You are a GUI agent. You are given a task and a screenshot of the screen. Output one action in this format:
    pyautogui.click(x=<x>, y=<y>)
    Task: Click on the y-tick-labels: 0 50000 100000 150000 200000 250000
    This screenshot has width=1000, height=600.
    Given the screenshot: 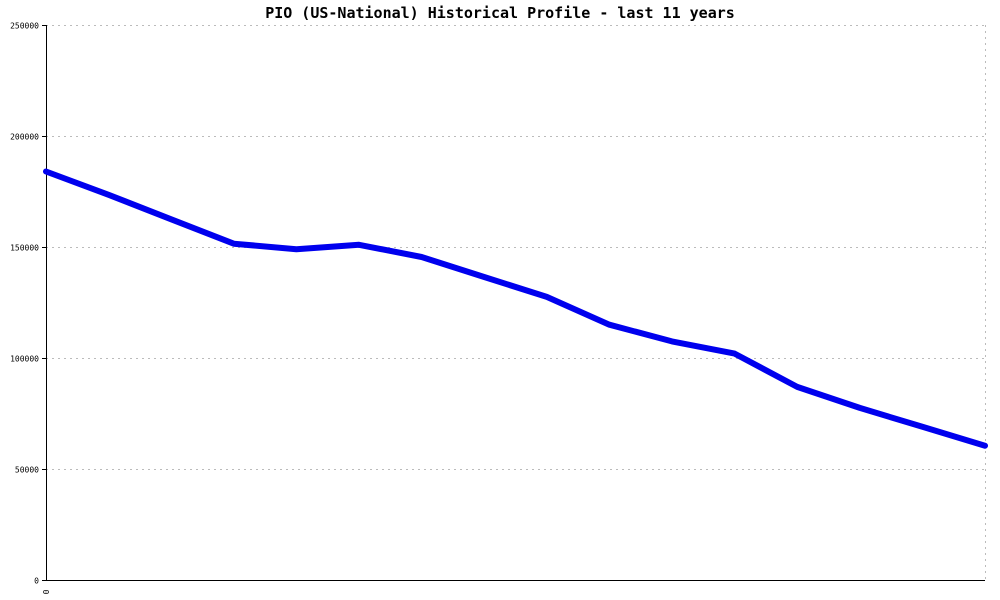 What is the action you would take?
    pyautogui.click(x=24, y=304)
    